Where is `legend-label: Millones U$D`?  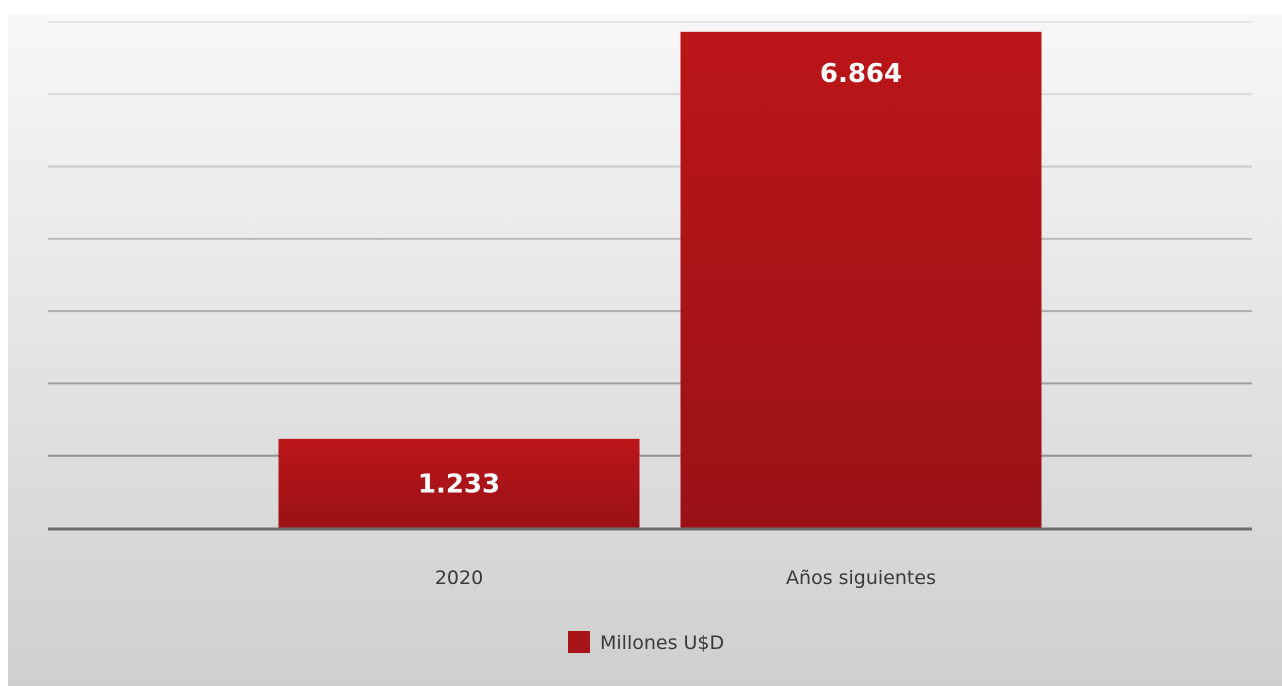 legend-label: Millones U$D is located at coordinates (662, 643).